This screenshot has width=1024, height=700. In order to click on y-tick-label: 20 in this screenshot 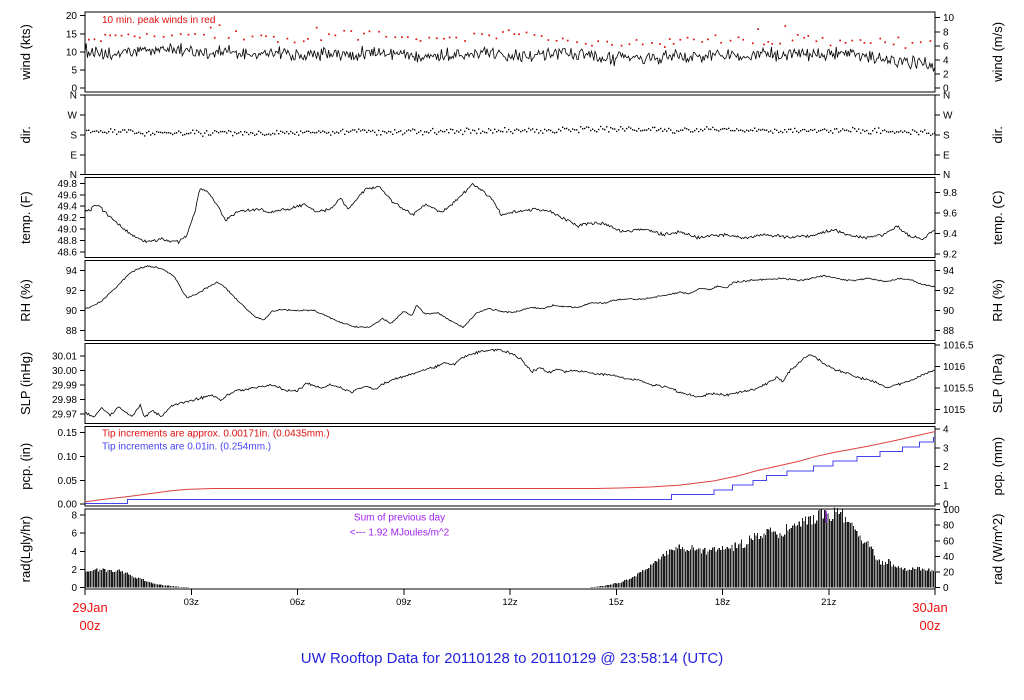, I will do `click(949, 573)`.